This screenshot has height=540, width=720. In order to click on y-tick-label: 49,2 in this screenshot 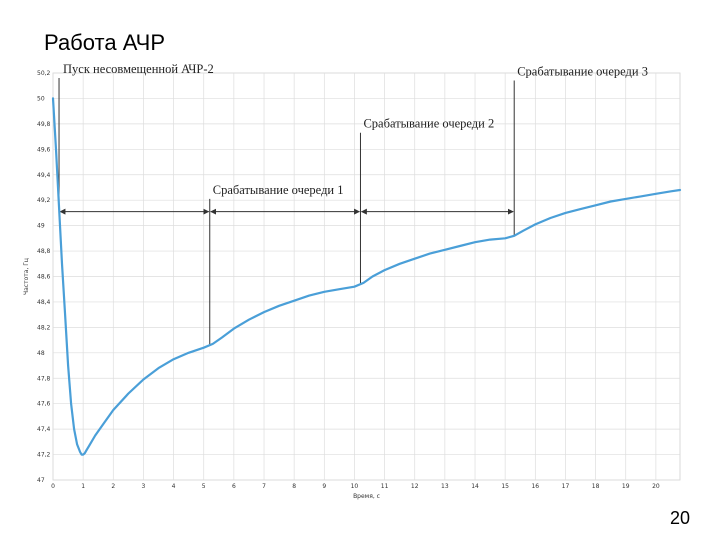, I will do `click(44, 200)`.